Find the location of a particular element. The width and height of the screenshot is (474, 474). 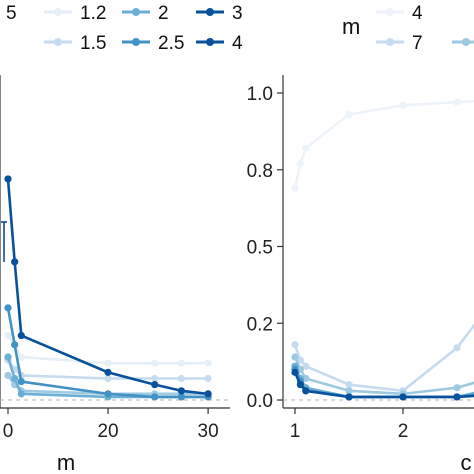

legend-left: 5 1.2 2 3 1.5 2.5 4 is located at coordinates (124, 28).